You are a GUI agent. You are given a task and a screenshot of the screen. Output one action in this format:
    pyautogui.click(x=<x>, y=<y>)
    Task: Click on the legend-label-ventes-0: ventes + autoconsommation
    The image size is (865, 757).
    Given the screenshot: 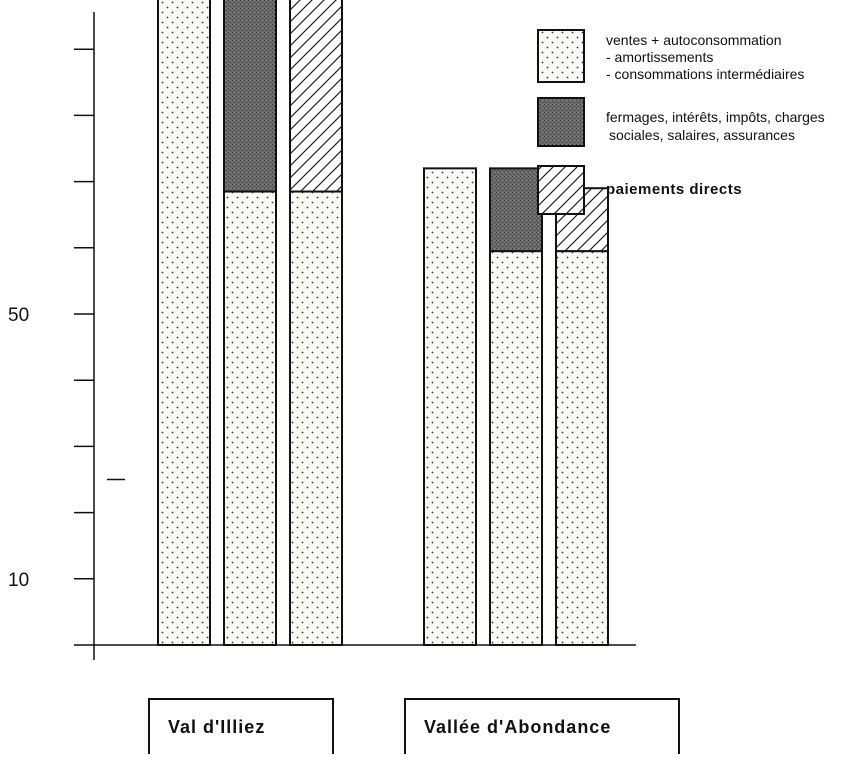 What is the action you would take?
    pyautogui.click(x=694, y=40)
    